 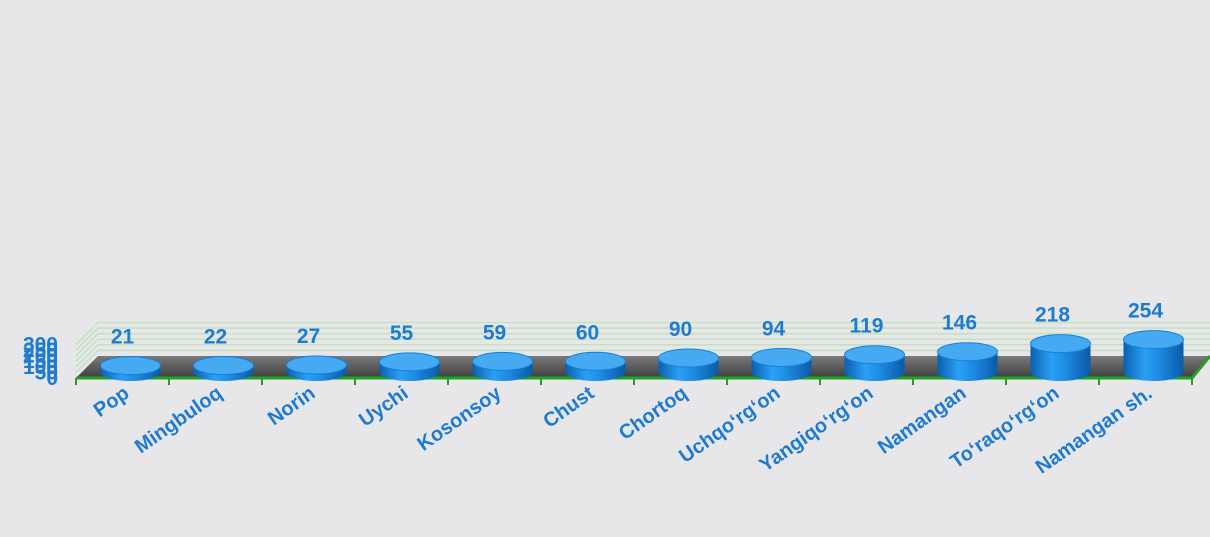 I want to click on x-tick-label: Kosonsoy, so click(x=460, y=419).